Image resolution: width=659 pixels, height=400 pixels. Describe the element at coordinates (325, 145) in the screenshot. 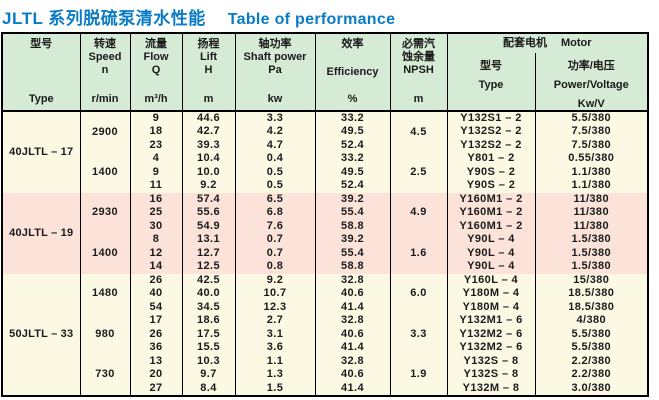

I see `table-row: 23 39.3 4.7 52.4 Y132S2 – 2 7.5/380` at that location.